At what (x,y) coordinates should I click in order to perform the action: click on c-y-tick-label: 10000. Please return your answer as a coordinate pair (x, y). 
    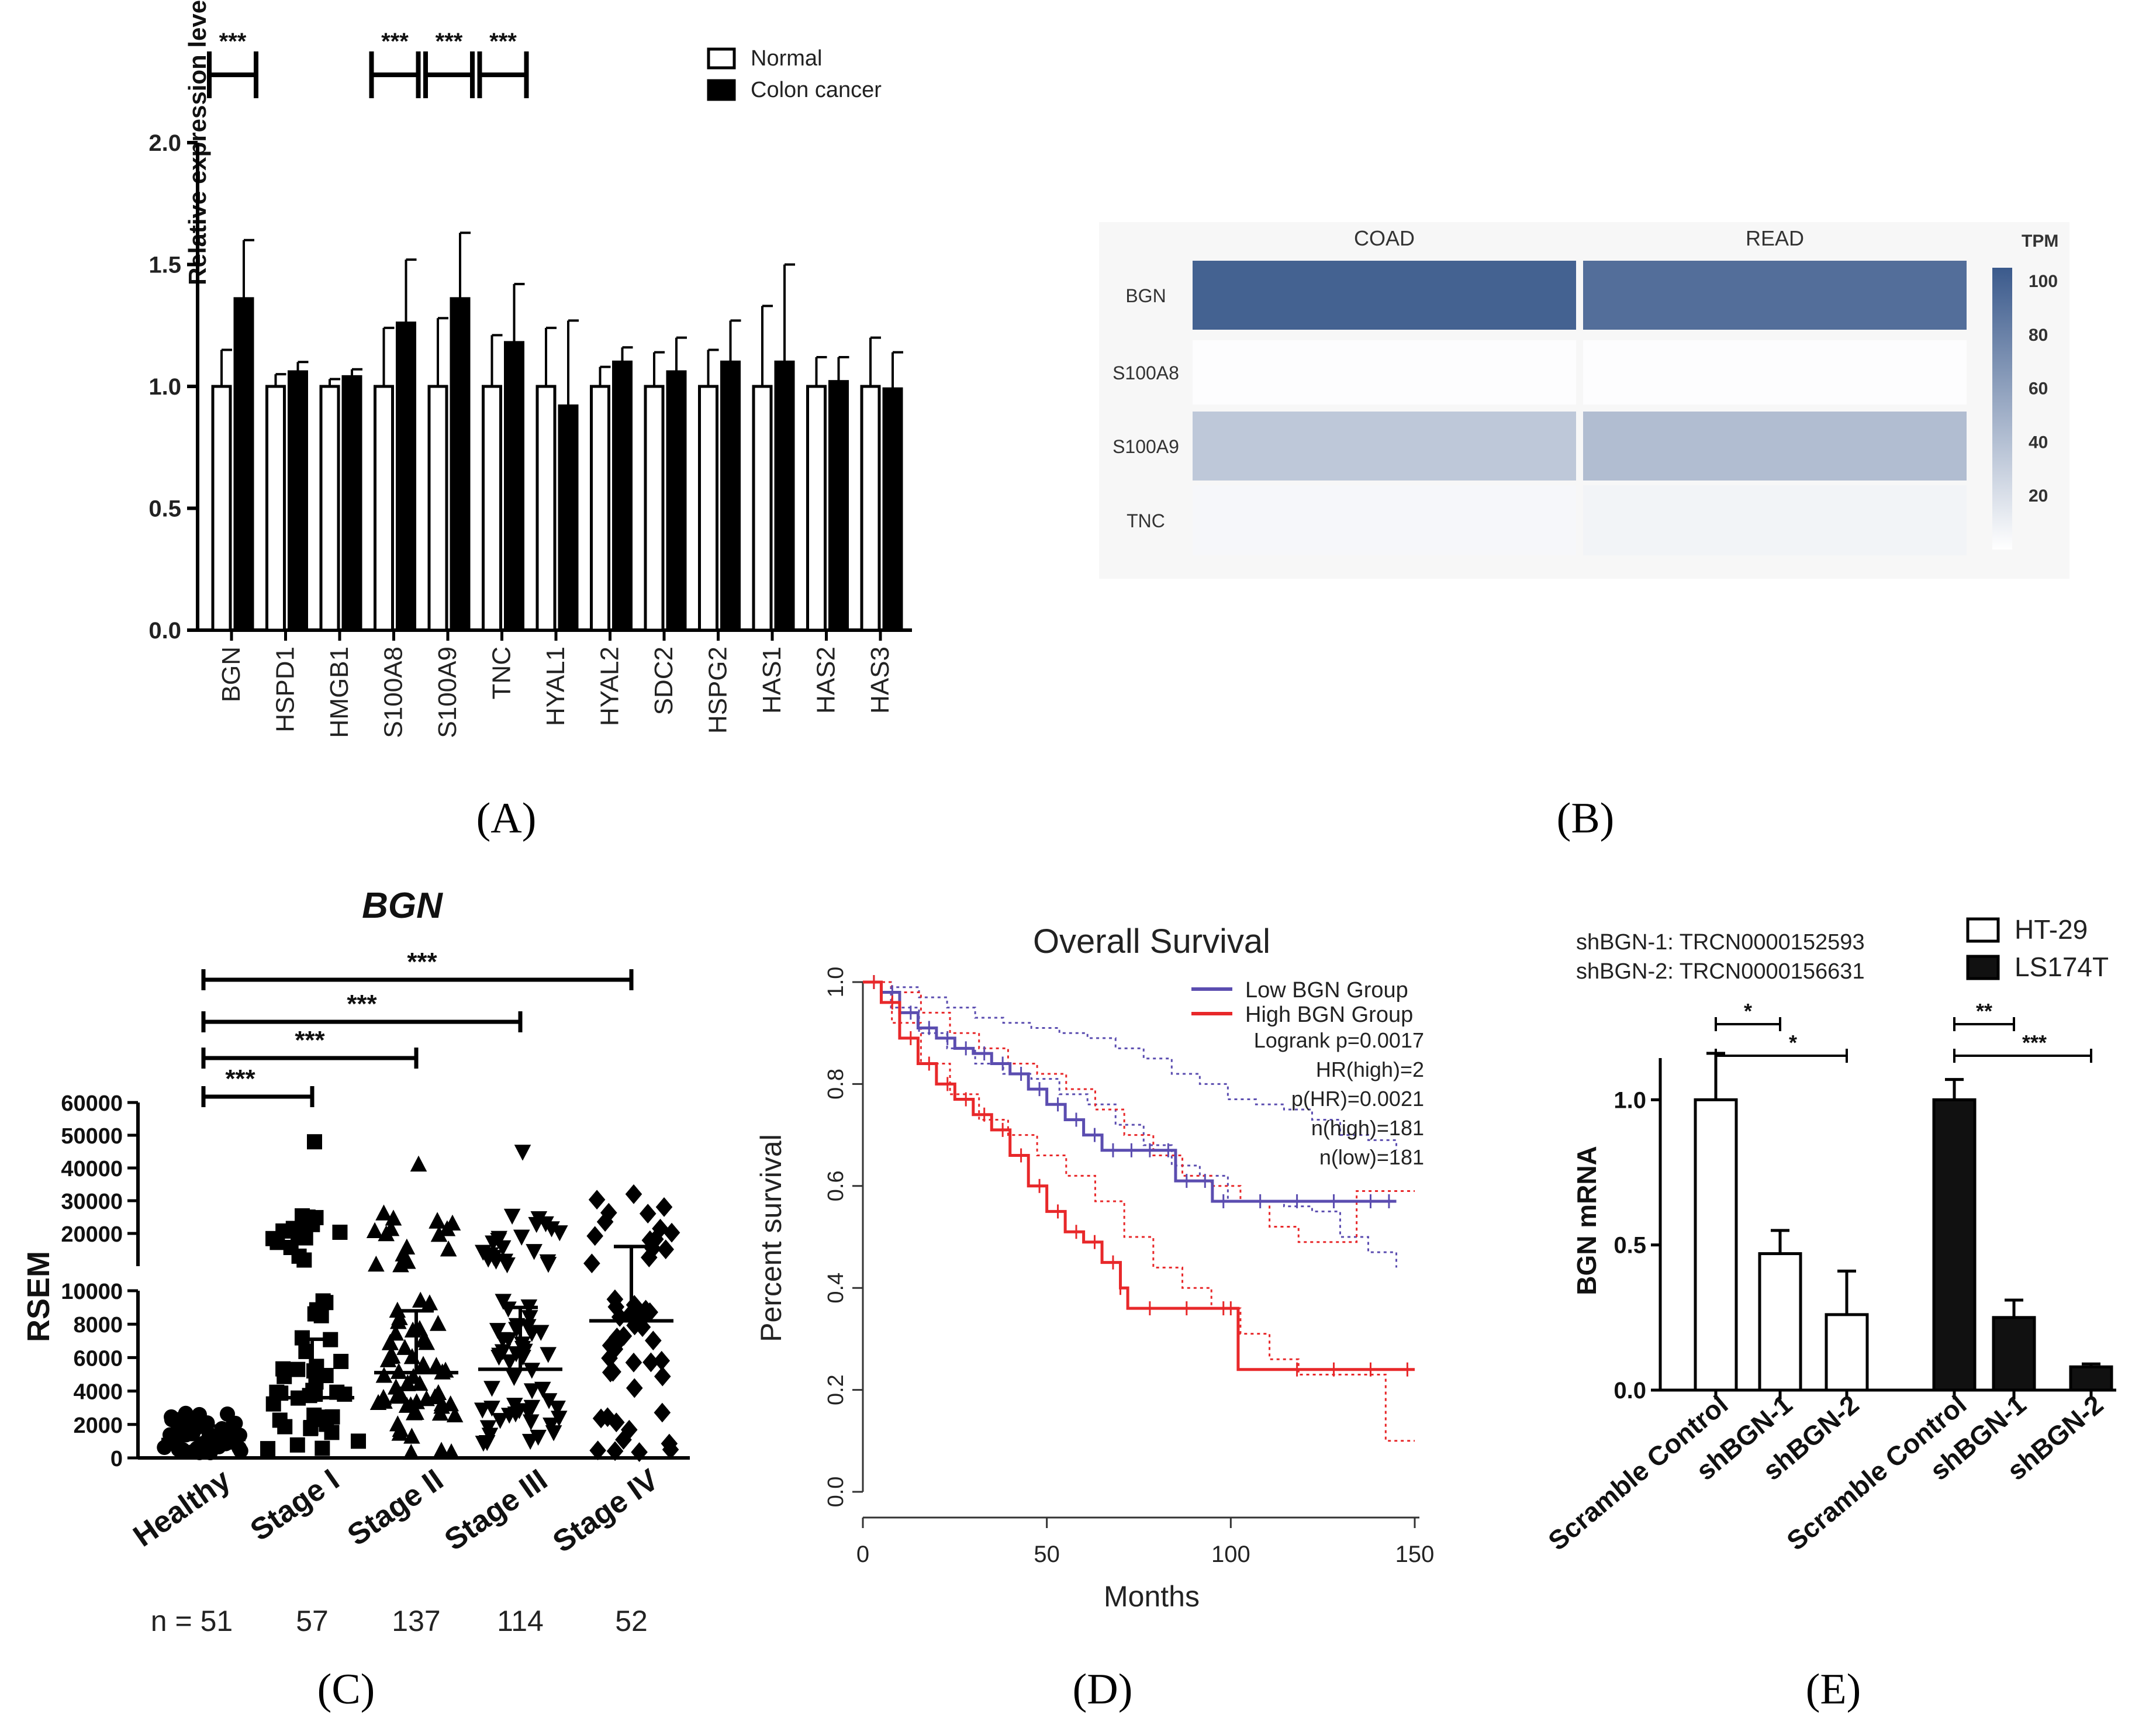
    Looking at the image, I should click on (92, 1292).